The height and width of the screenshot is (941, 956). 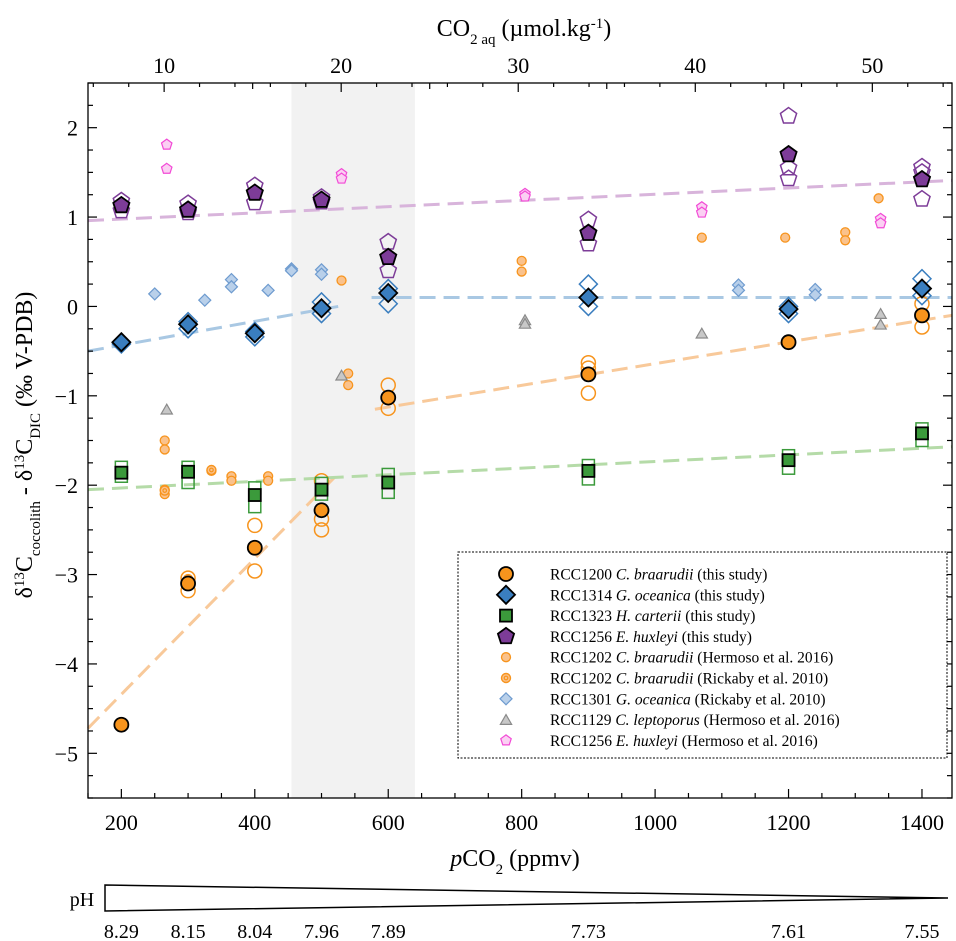 What do you see at coordinates (188, 931) in the screenshot?
I see `ph-value: 8.15` at bounding box center [188, 931].